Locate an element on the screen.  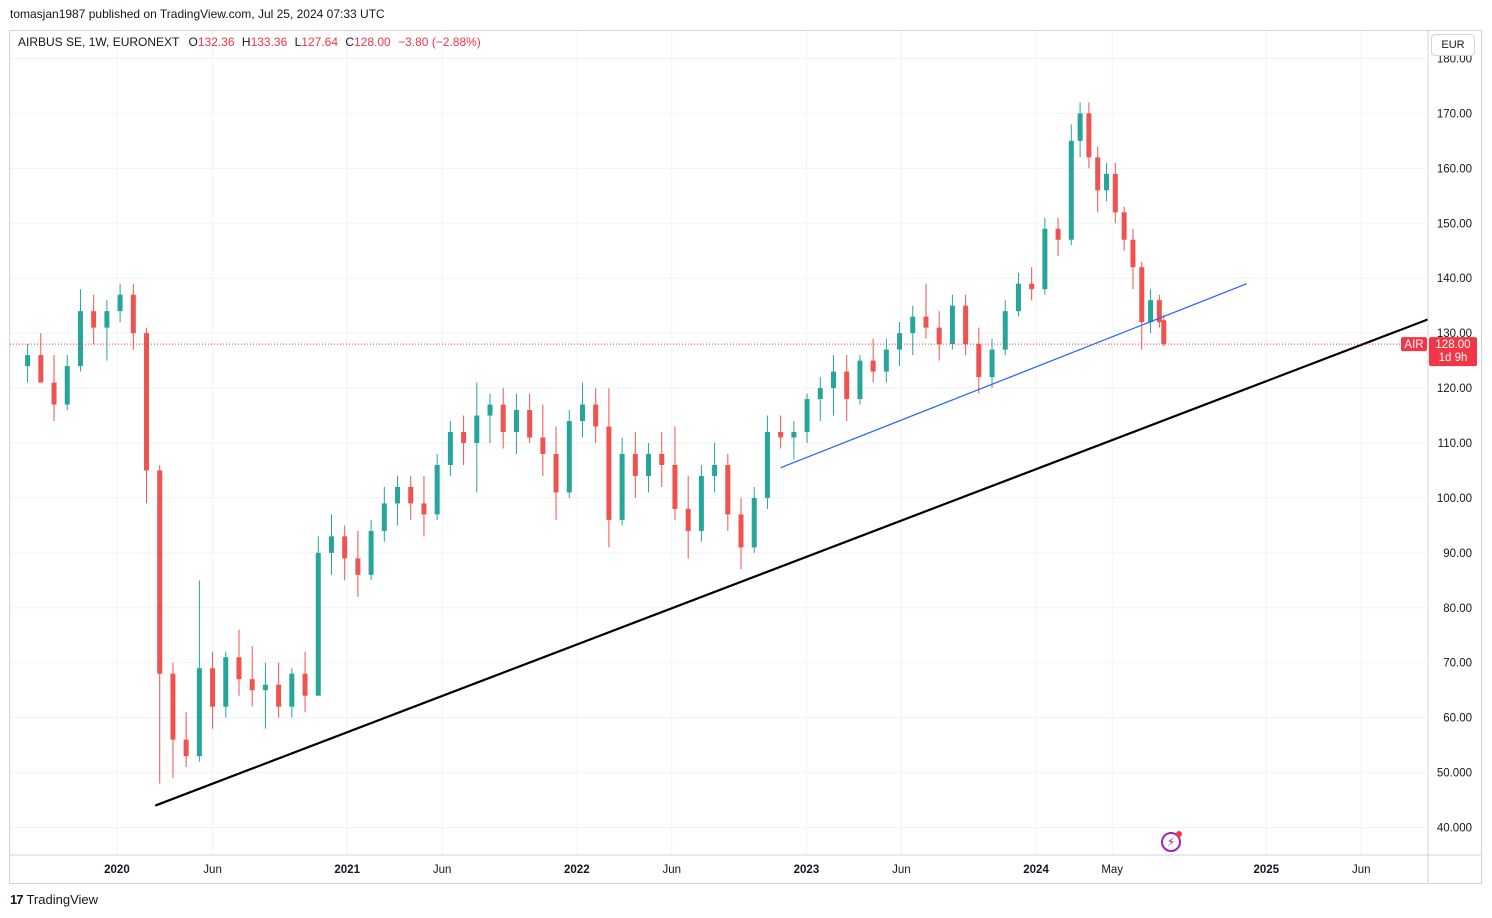
open-label: O is located at coordinates (193, 42).